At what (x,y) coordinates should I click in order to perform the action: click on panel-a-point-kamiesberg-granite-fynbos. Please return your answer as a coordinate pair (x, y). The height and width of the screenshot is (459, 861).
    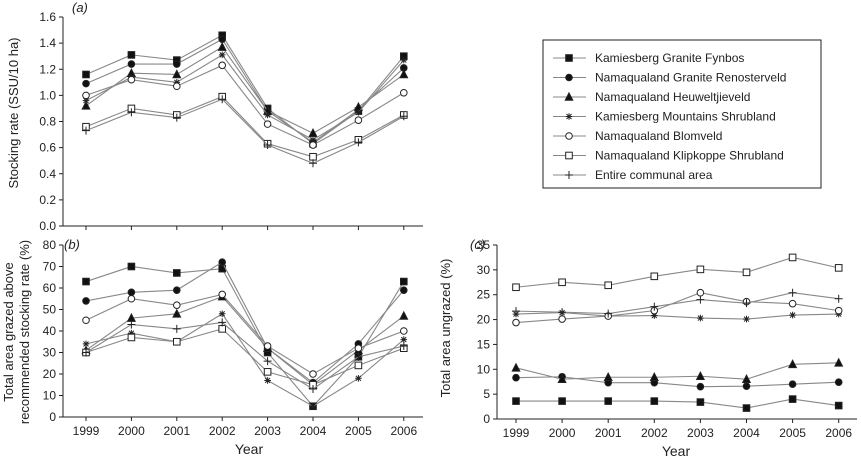
    Looking at the image, I should click on (86, 74).